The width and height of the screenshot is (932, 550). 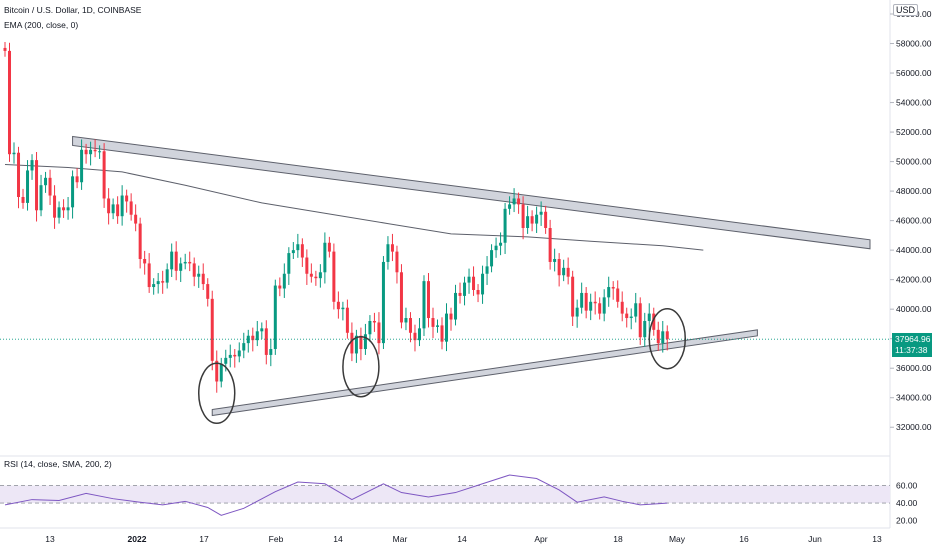 I want to click on x-tick-label: 17, so click(x=204, y=539).